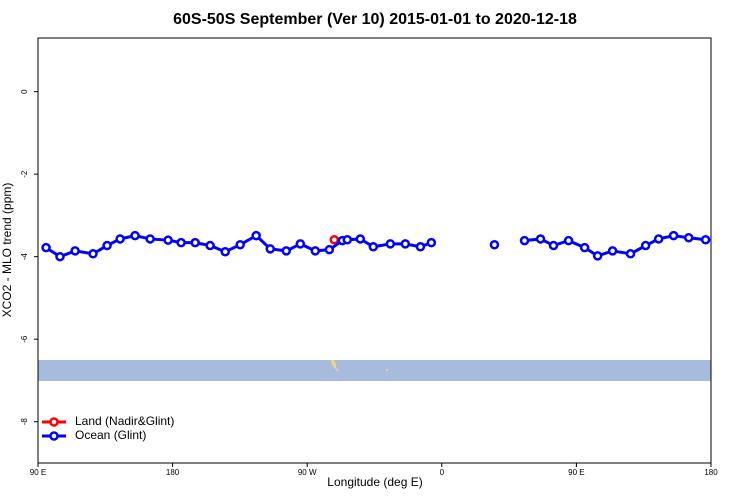  What do you see at coordinates (24, 422) in the screenshot?
I see `y-tick-label: -8` at bounding box center [24, 422].